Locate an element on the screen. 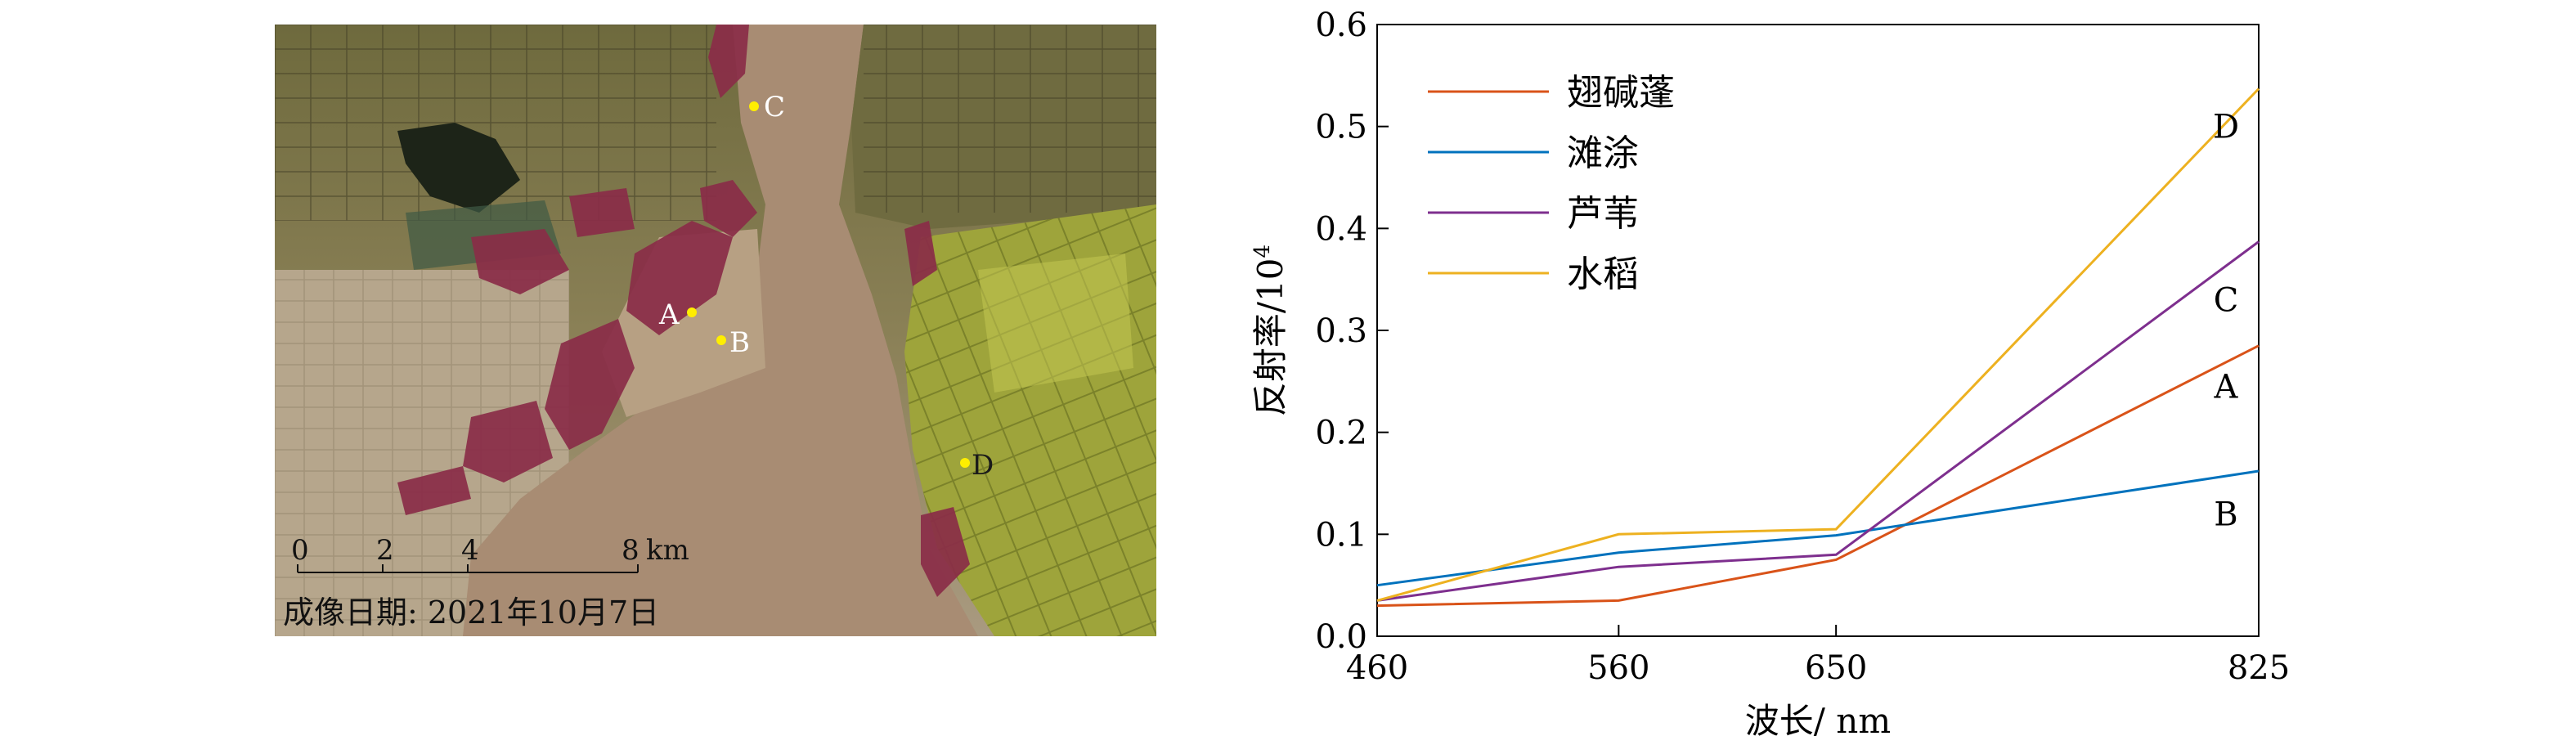 The height and width of the screenshot is (754, 2576). y-axis-label: 反射率/104 is located at coordinates (1270, 331).